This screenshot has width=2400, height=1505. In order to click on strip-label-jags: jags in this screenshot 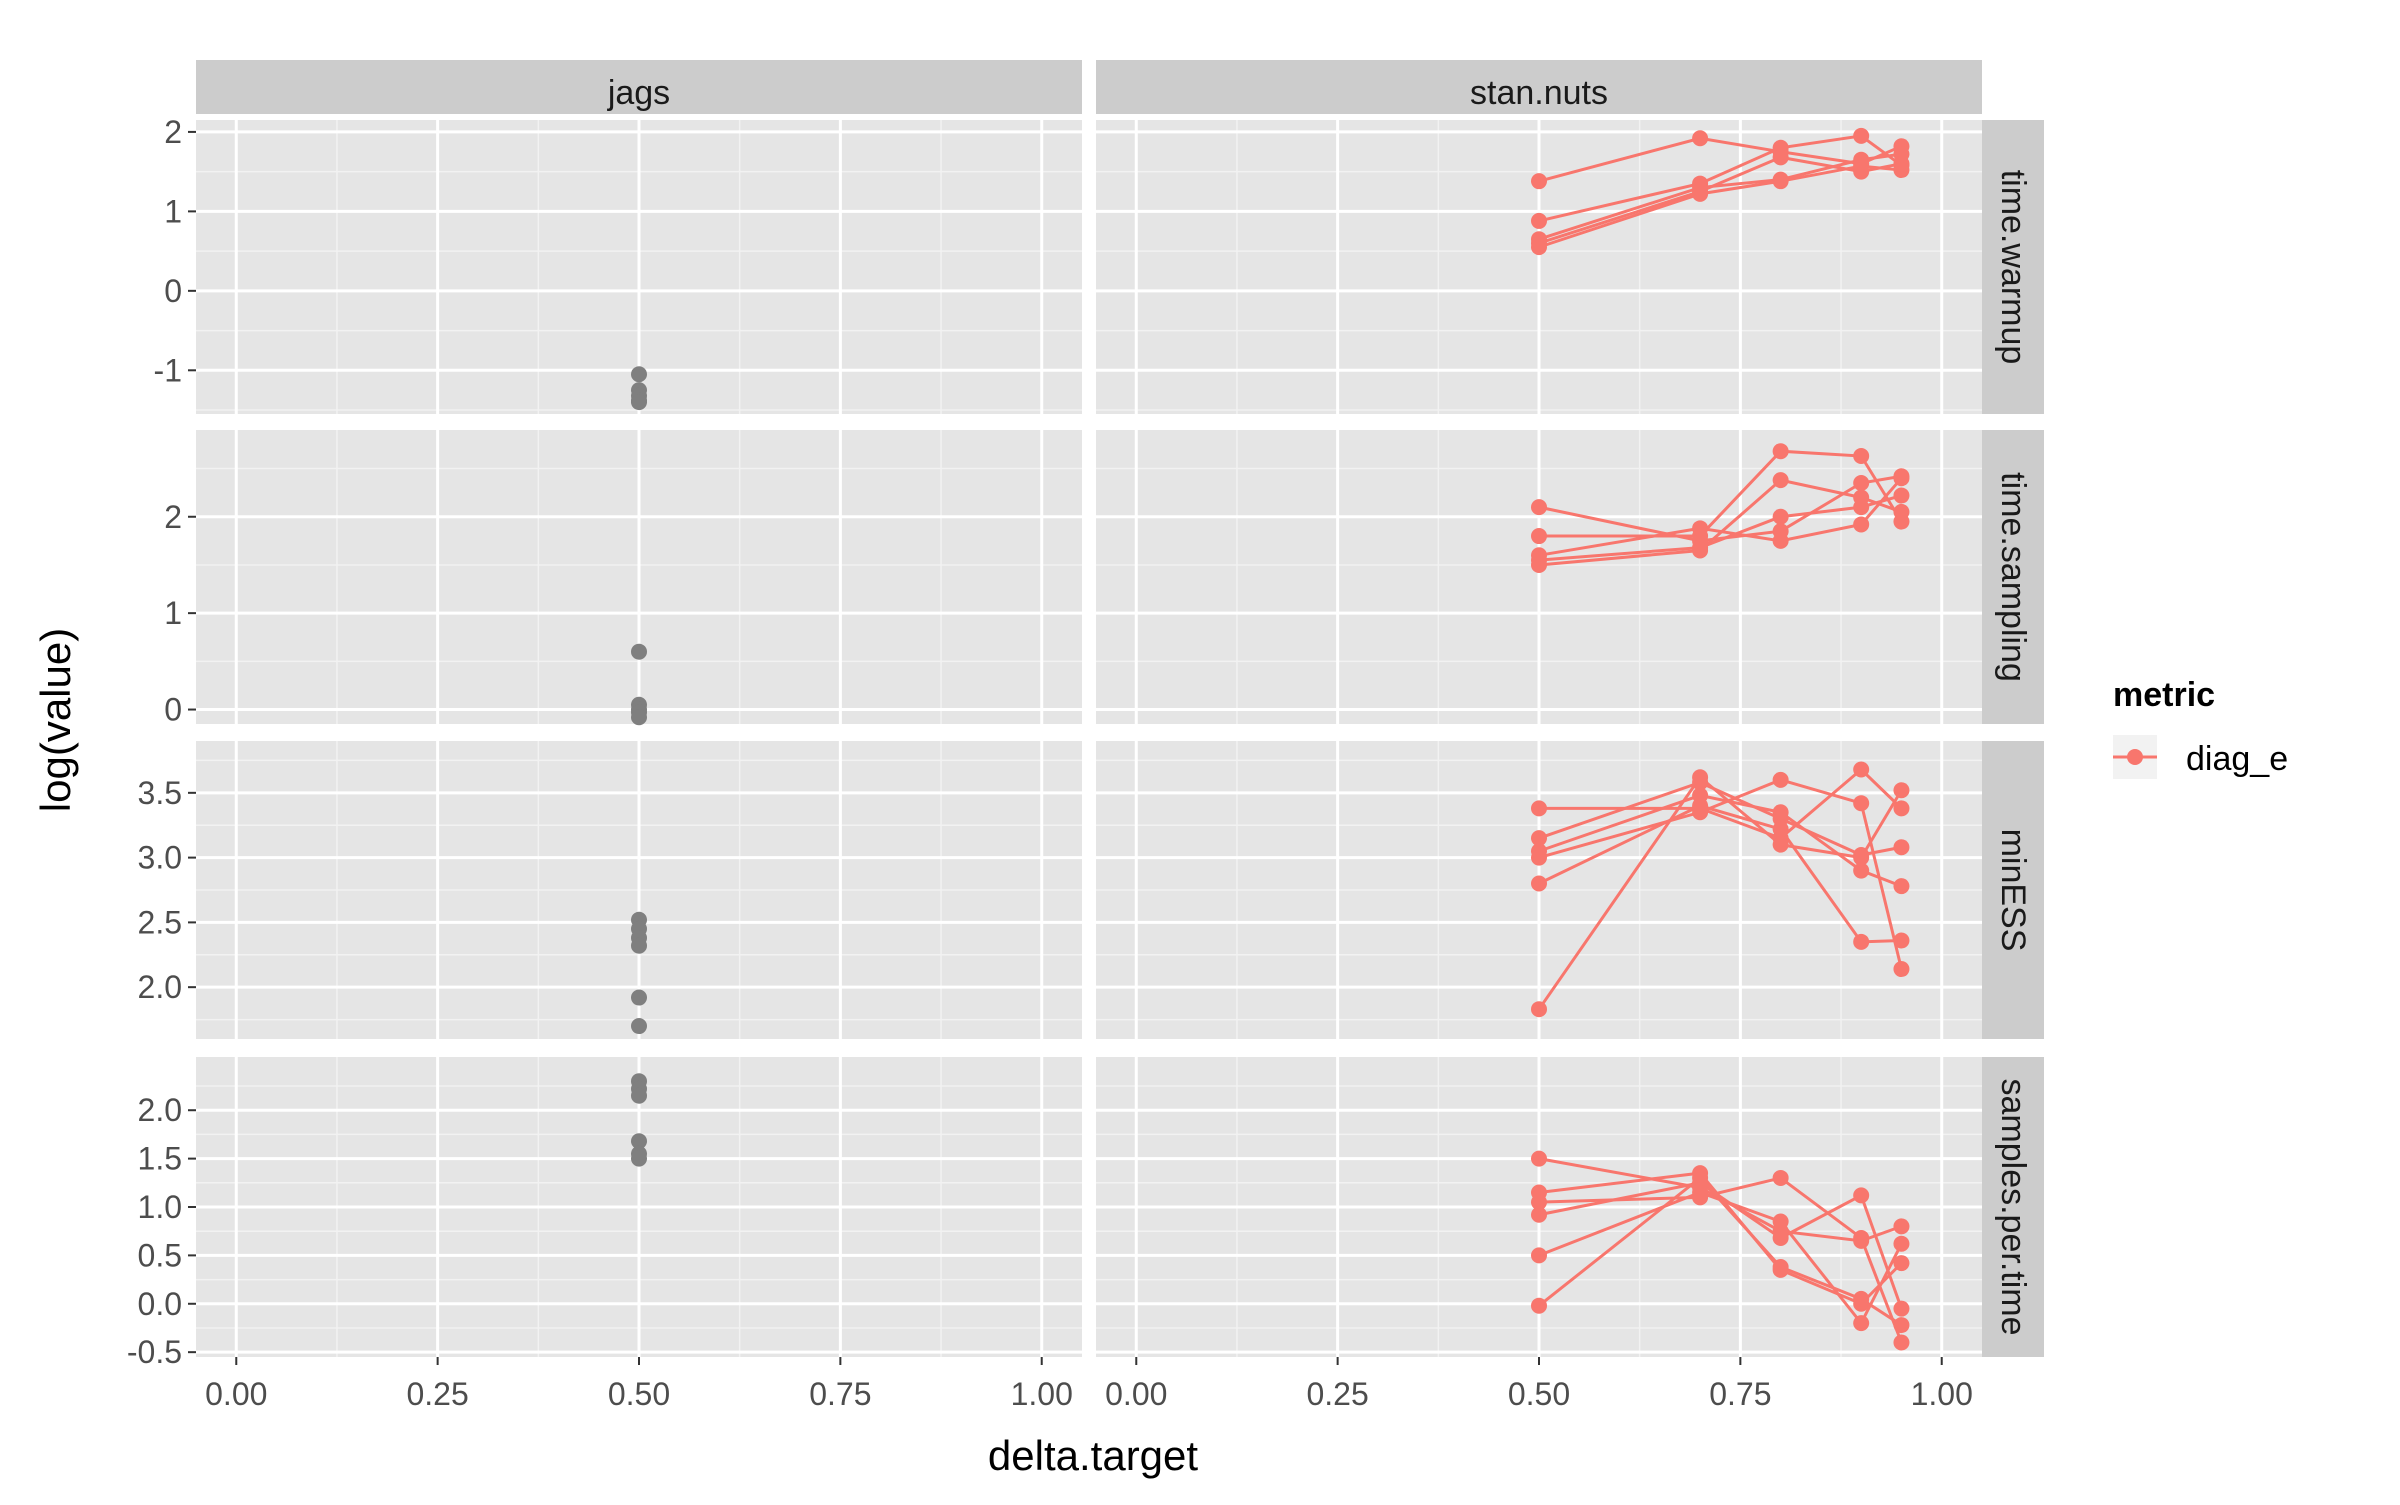, I will do `click(638, 93)`.